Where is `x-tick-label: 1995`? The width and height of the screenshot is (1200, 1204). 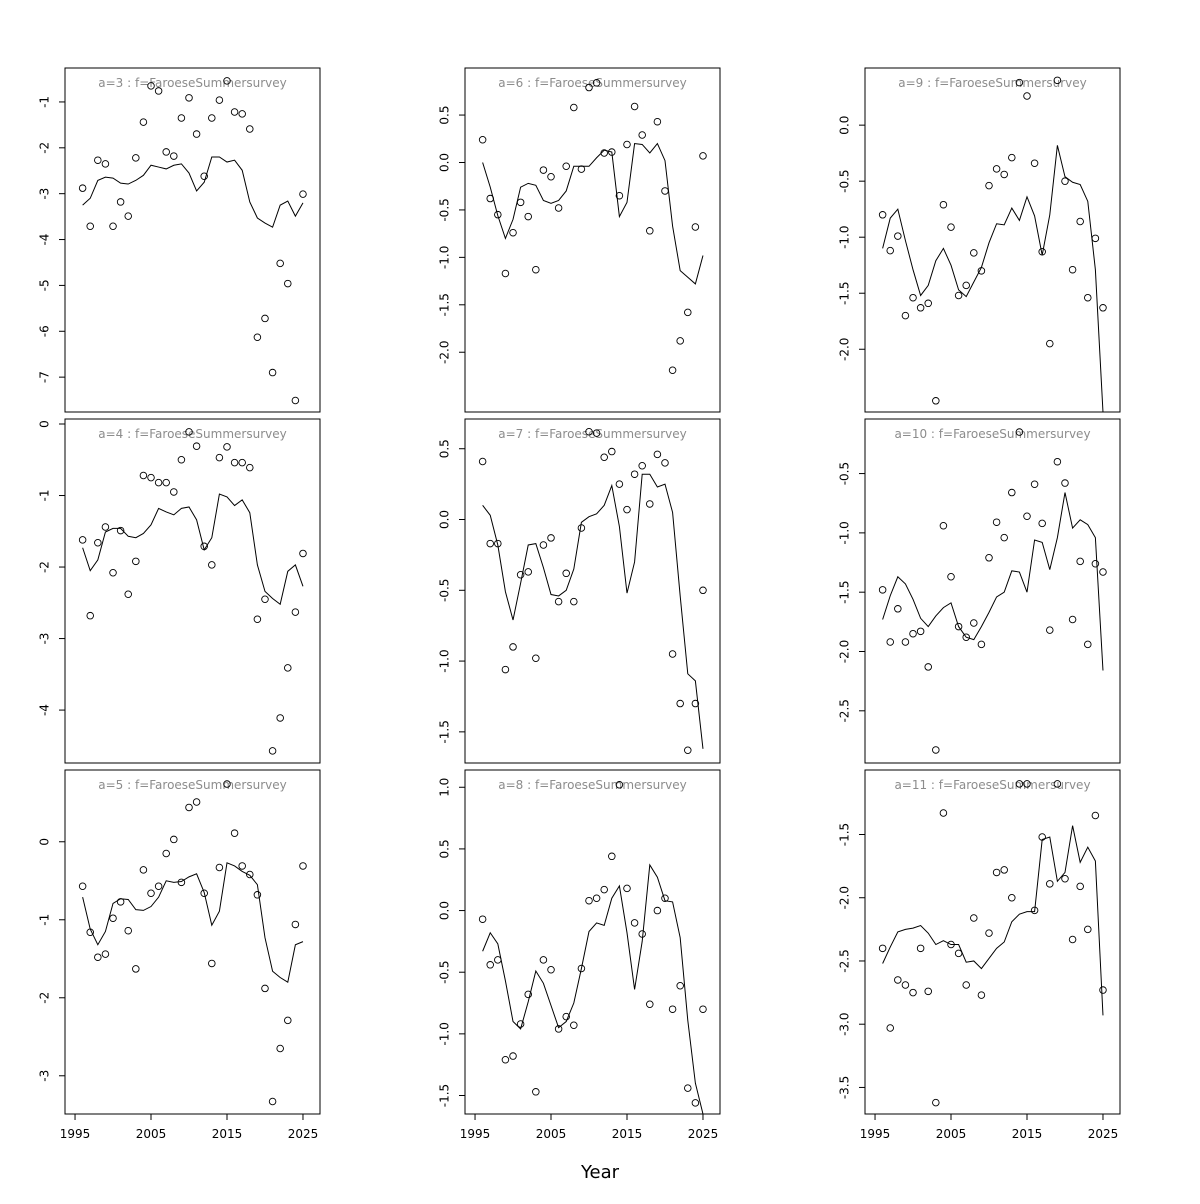 x-tick-label: 1995 is located at coordinates (75, 1134).